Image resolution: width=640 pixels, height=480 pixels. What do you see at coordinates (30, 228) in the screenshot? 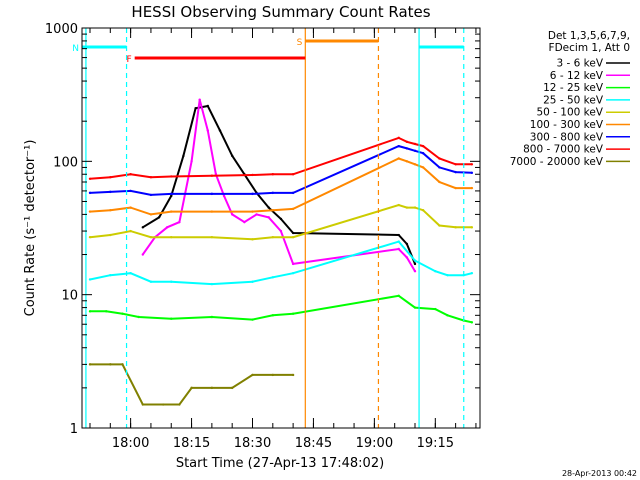
I see `y-axis-label: Count Rate (s⁻¹ detector⁻¹)` at bounding box center [30, 228].